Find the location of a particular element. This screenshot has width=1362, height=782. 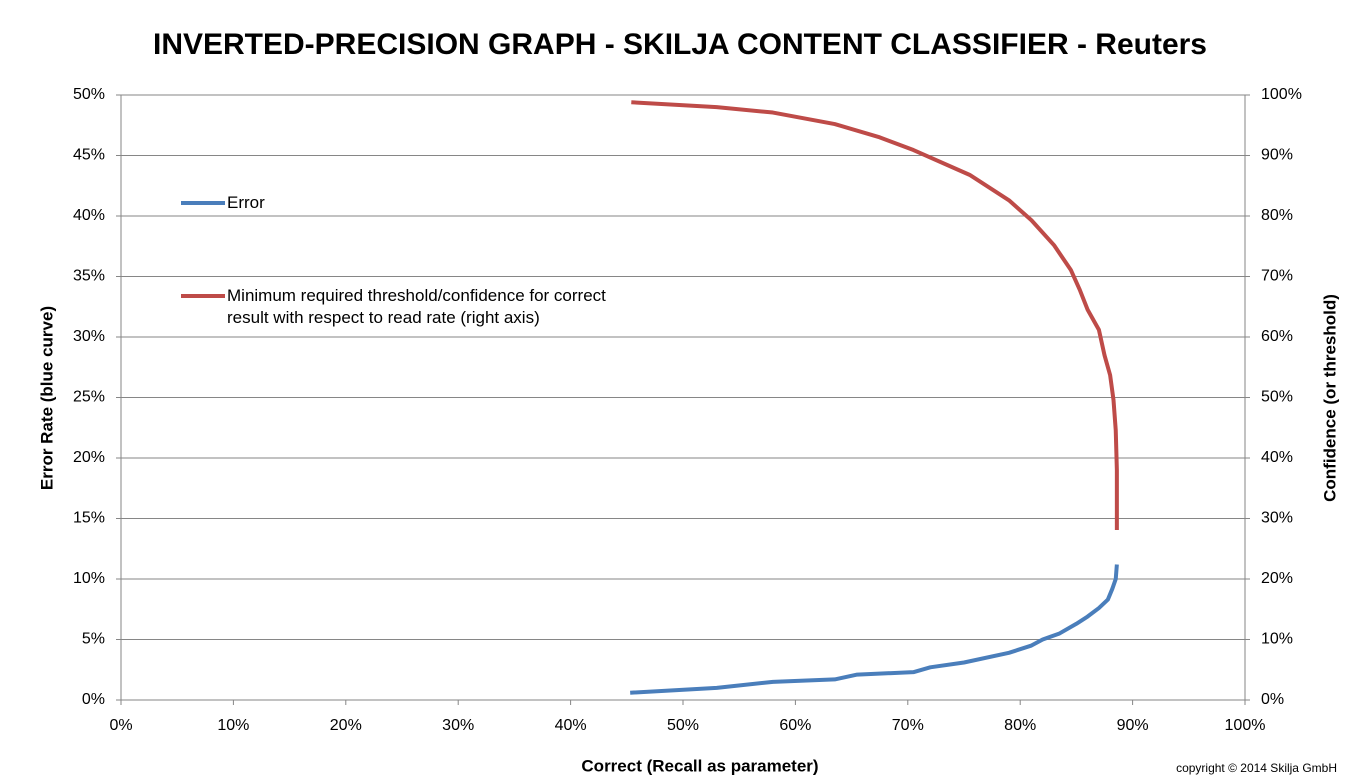

x-tick-label: 10% is located at coordinates (233, 725).